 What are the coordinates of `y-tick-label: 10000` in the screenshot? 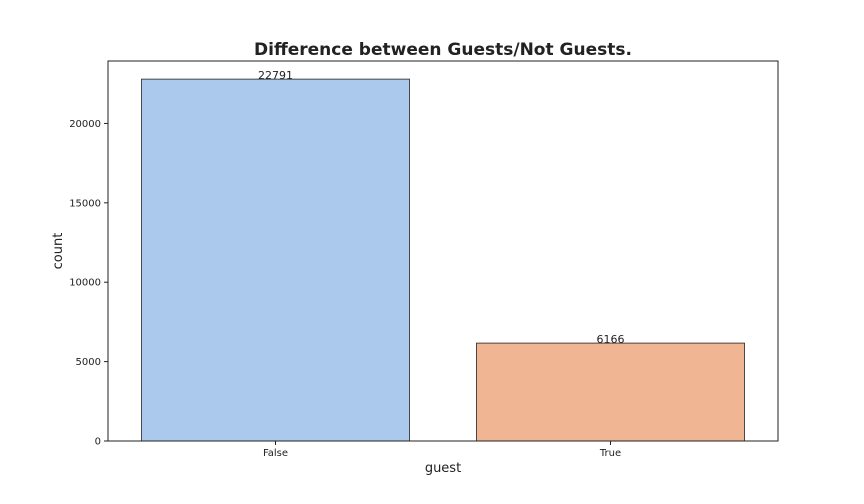 It's located at (85, 283).